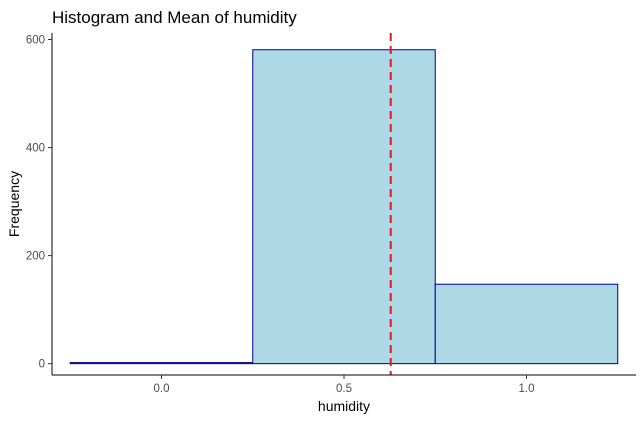  I want to click on x-tick-label: 1.0, so click(527, 389).